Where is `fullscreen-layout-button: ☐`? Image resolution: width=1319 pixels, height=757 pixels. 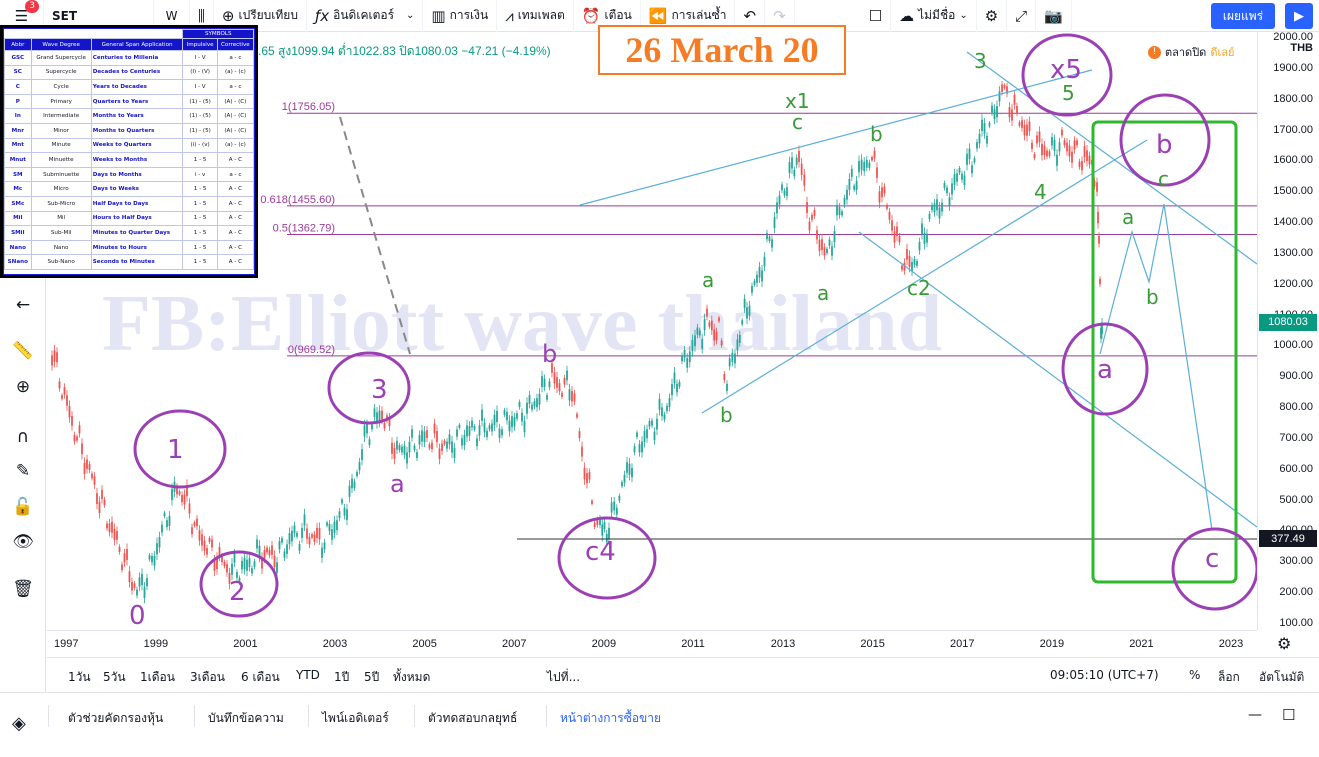 fullscreen-layout-button: ☐ is located at coordinates (876, 16).